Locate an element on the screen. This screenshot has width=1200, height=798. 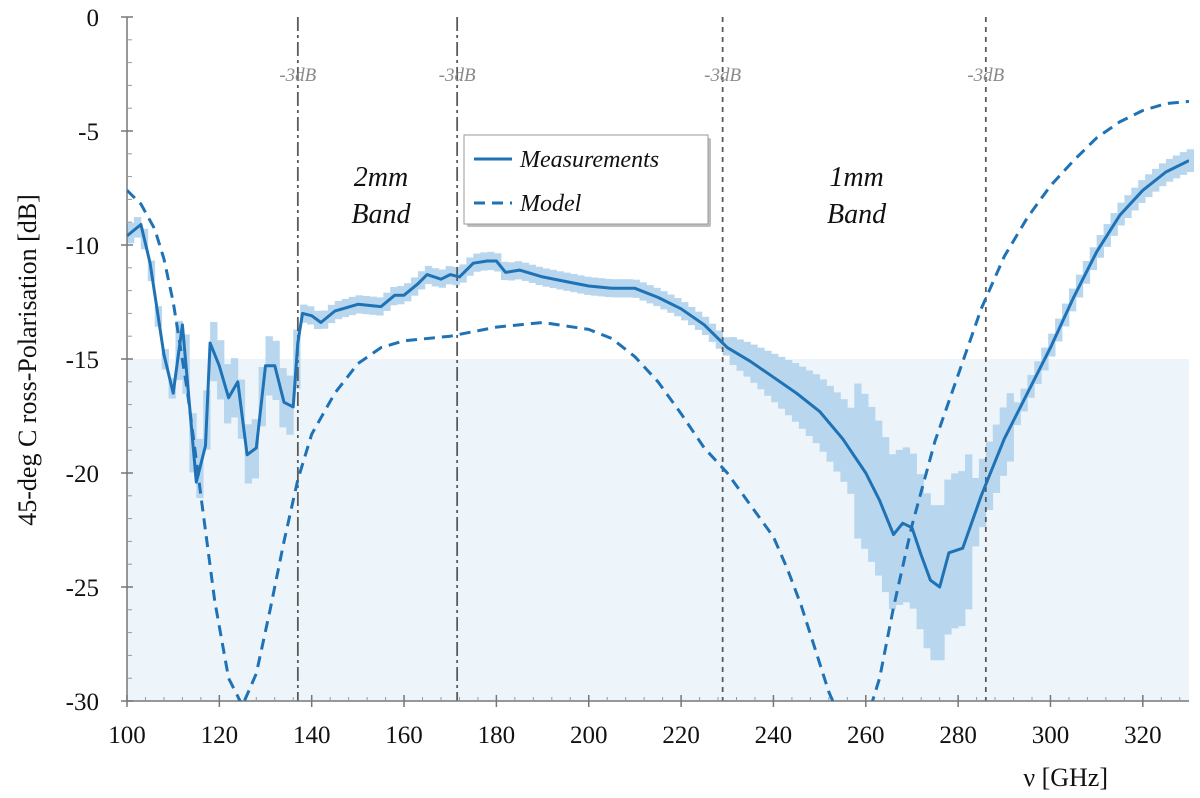
uncertainty-bar is located at coordinates (1190, 161).